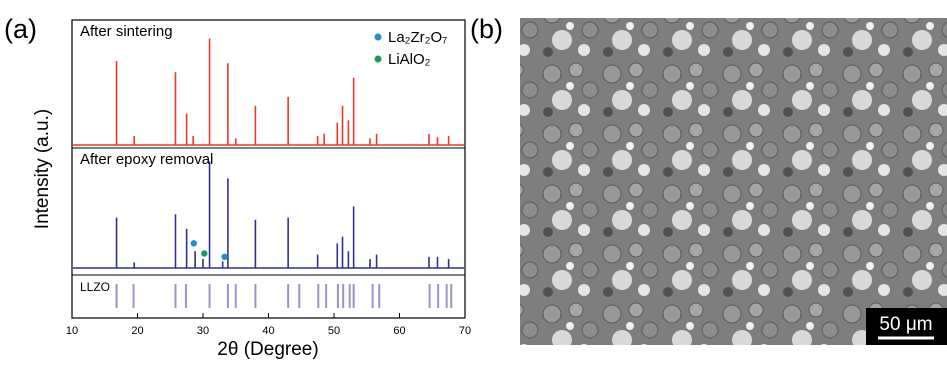 This screenshot has height=365, width=947. I want to click on x-tick-label: 30, so click(203, 331).